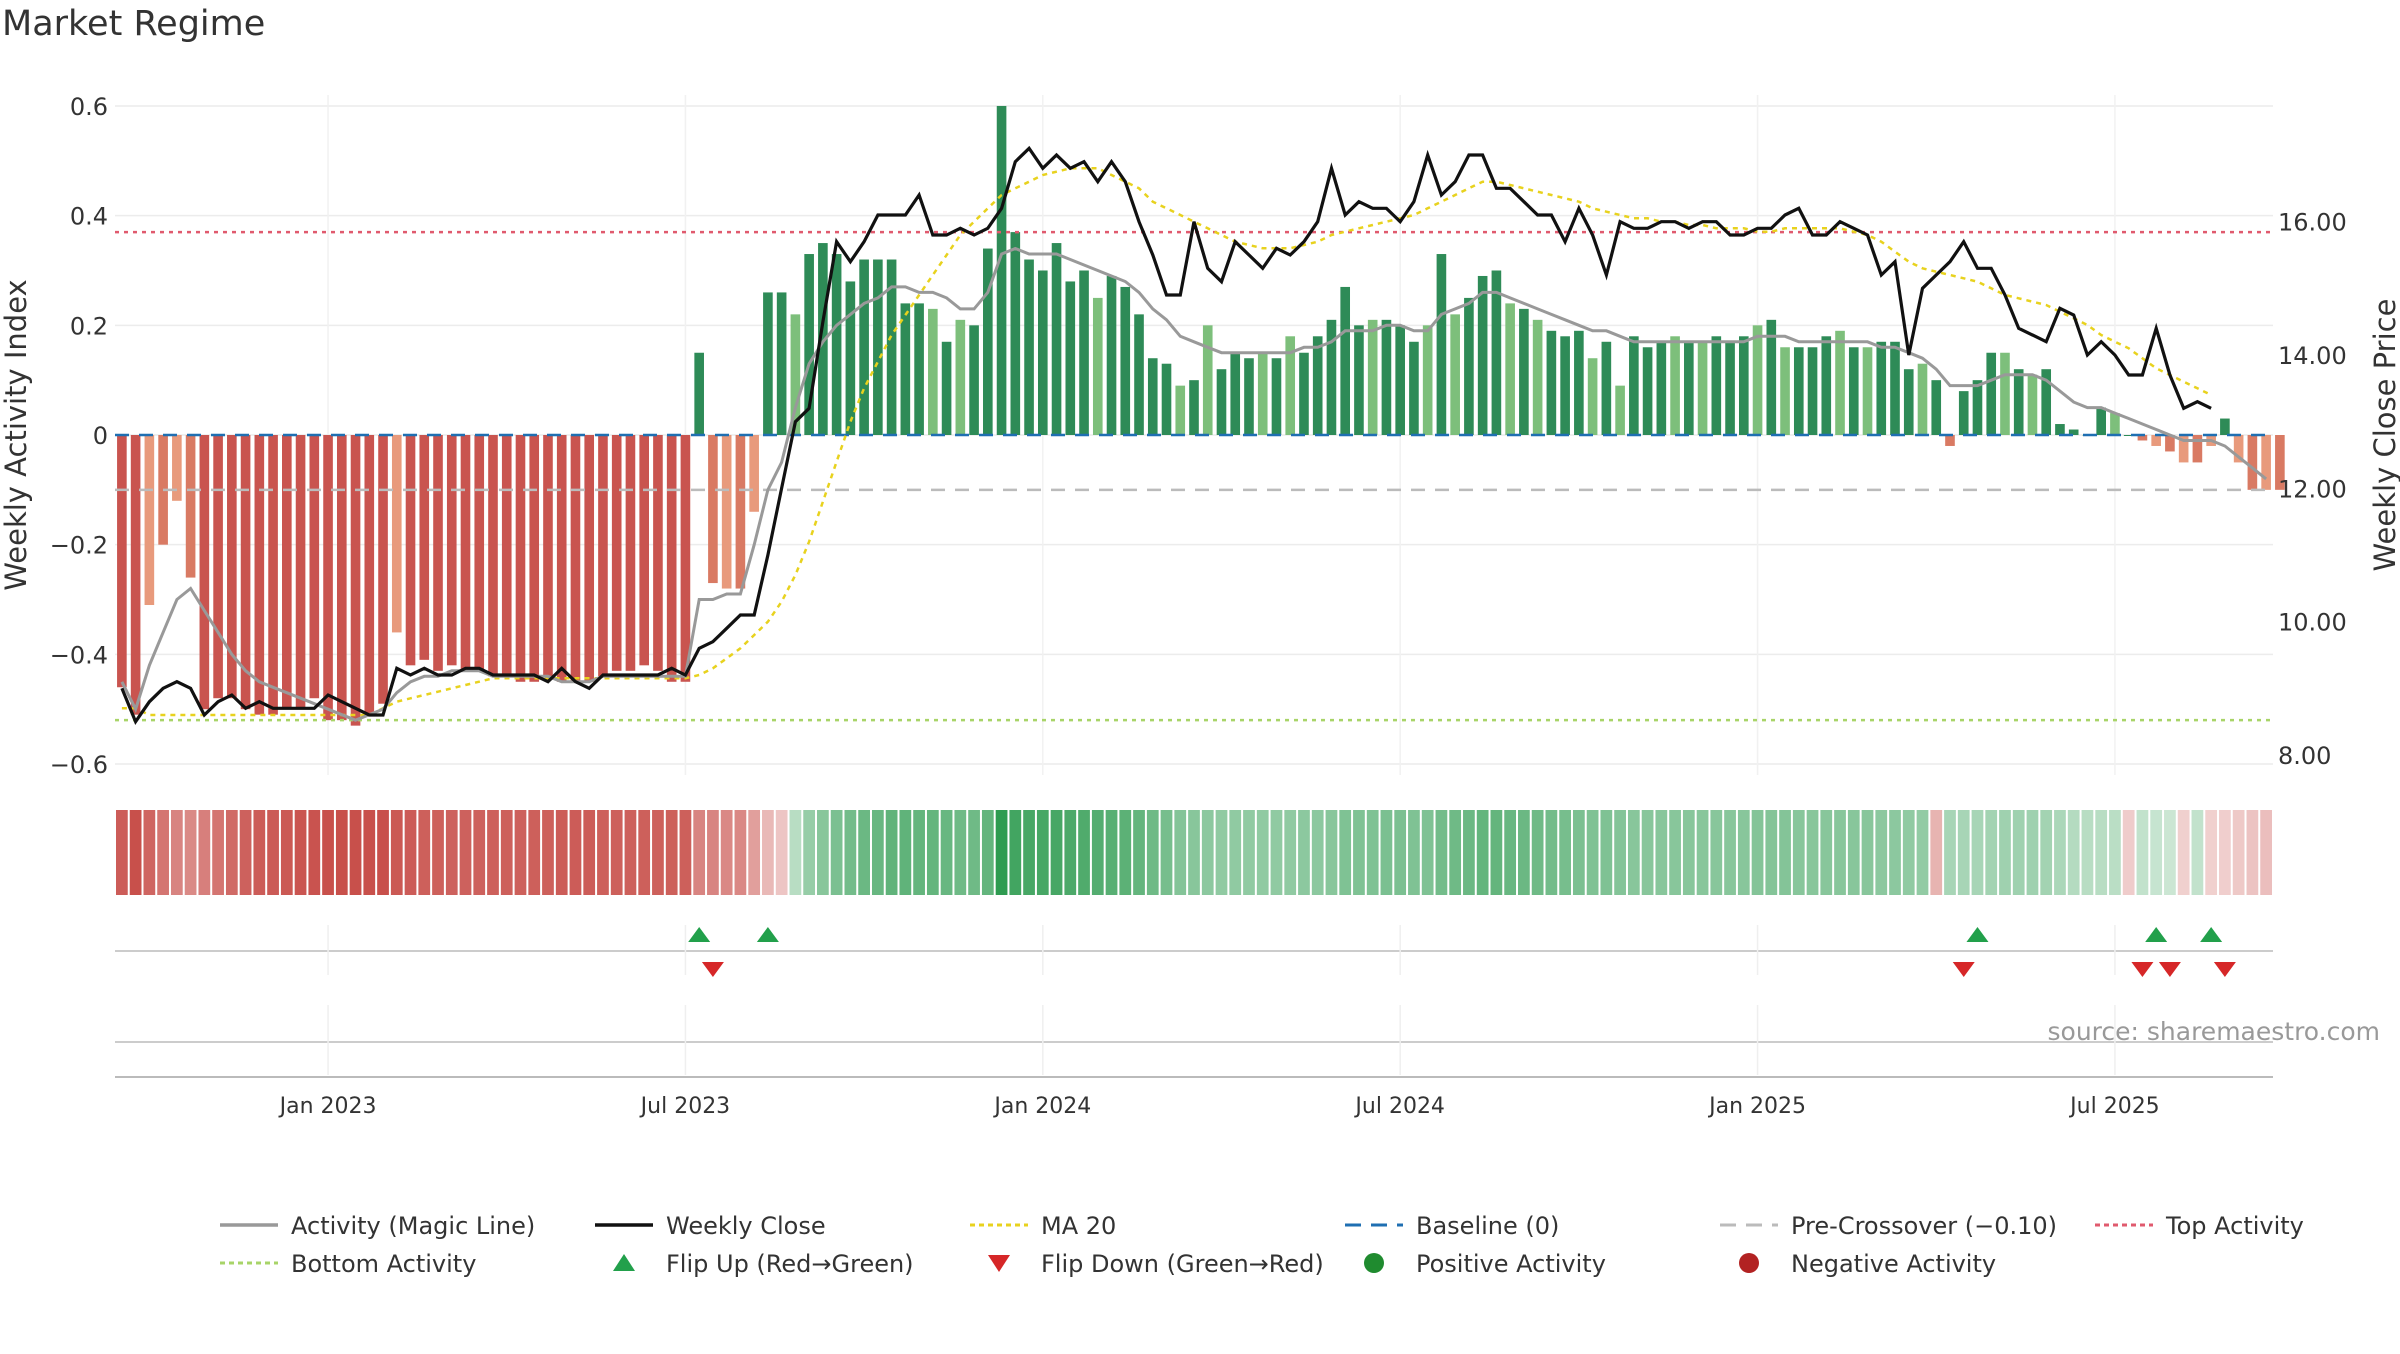 The image size is (2400, 1354). What do you see at coordinates (89, 326) in the screenshot?
I see `y-tick-label: 0.2` at bounding box center [89, 326].